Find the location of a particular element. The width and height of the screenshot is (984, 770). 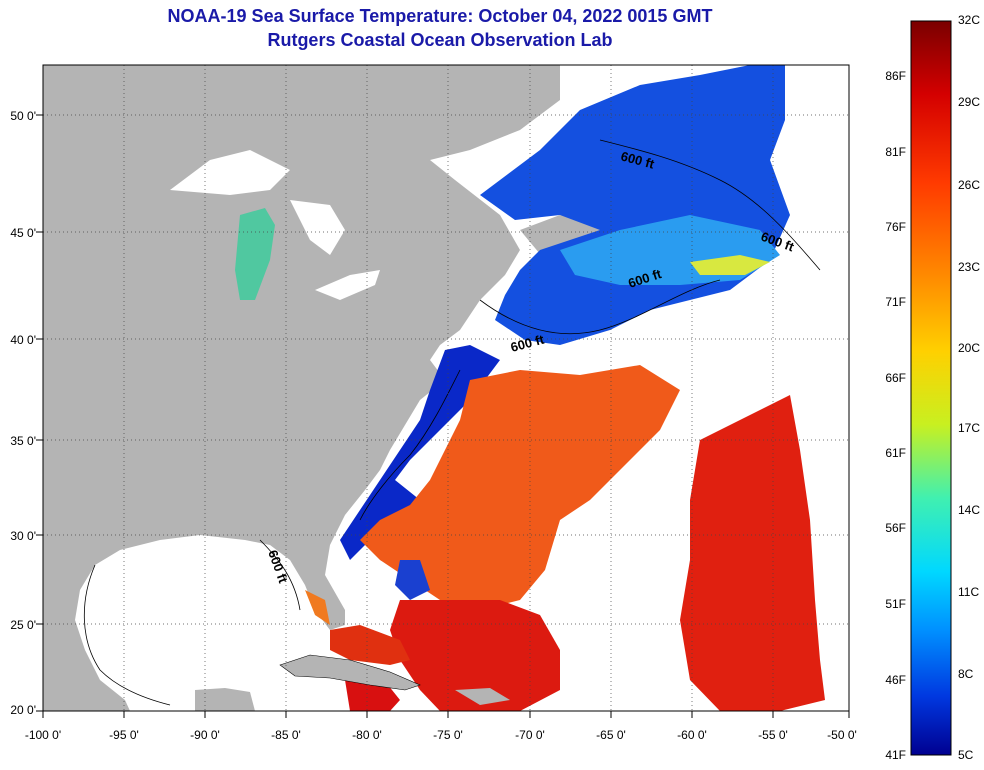

lon-tick-label: -55 0' is located at coordinates (773, 735).